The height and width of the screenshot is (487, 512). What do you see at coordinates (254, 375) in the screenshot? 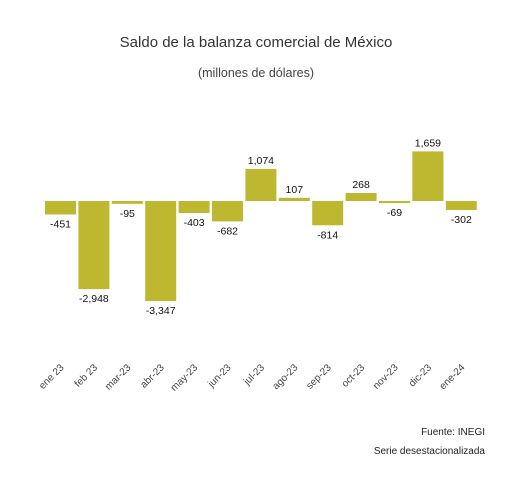
I see `x-tick-label: jul-23` at bounding box center [254, 375].